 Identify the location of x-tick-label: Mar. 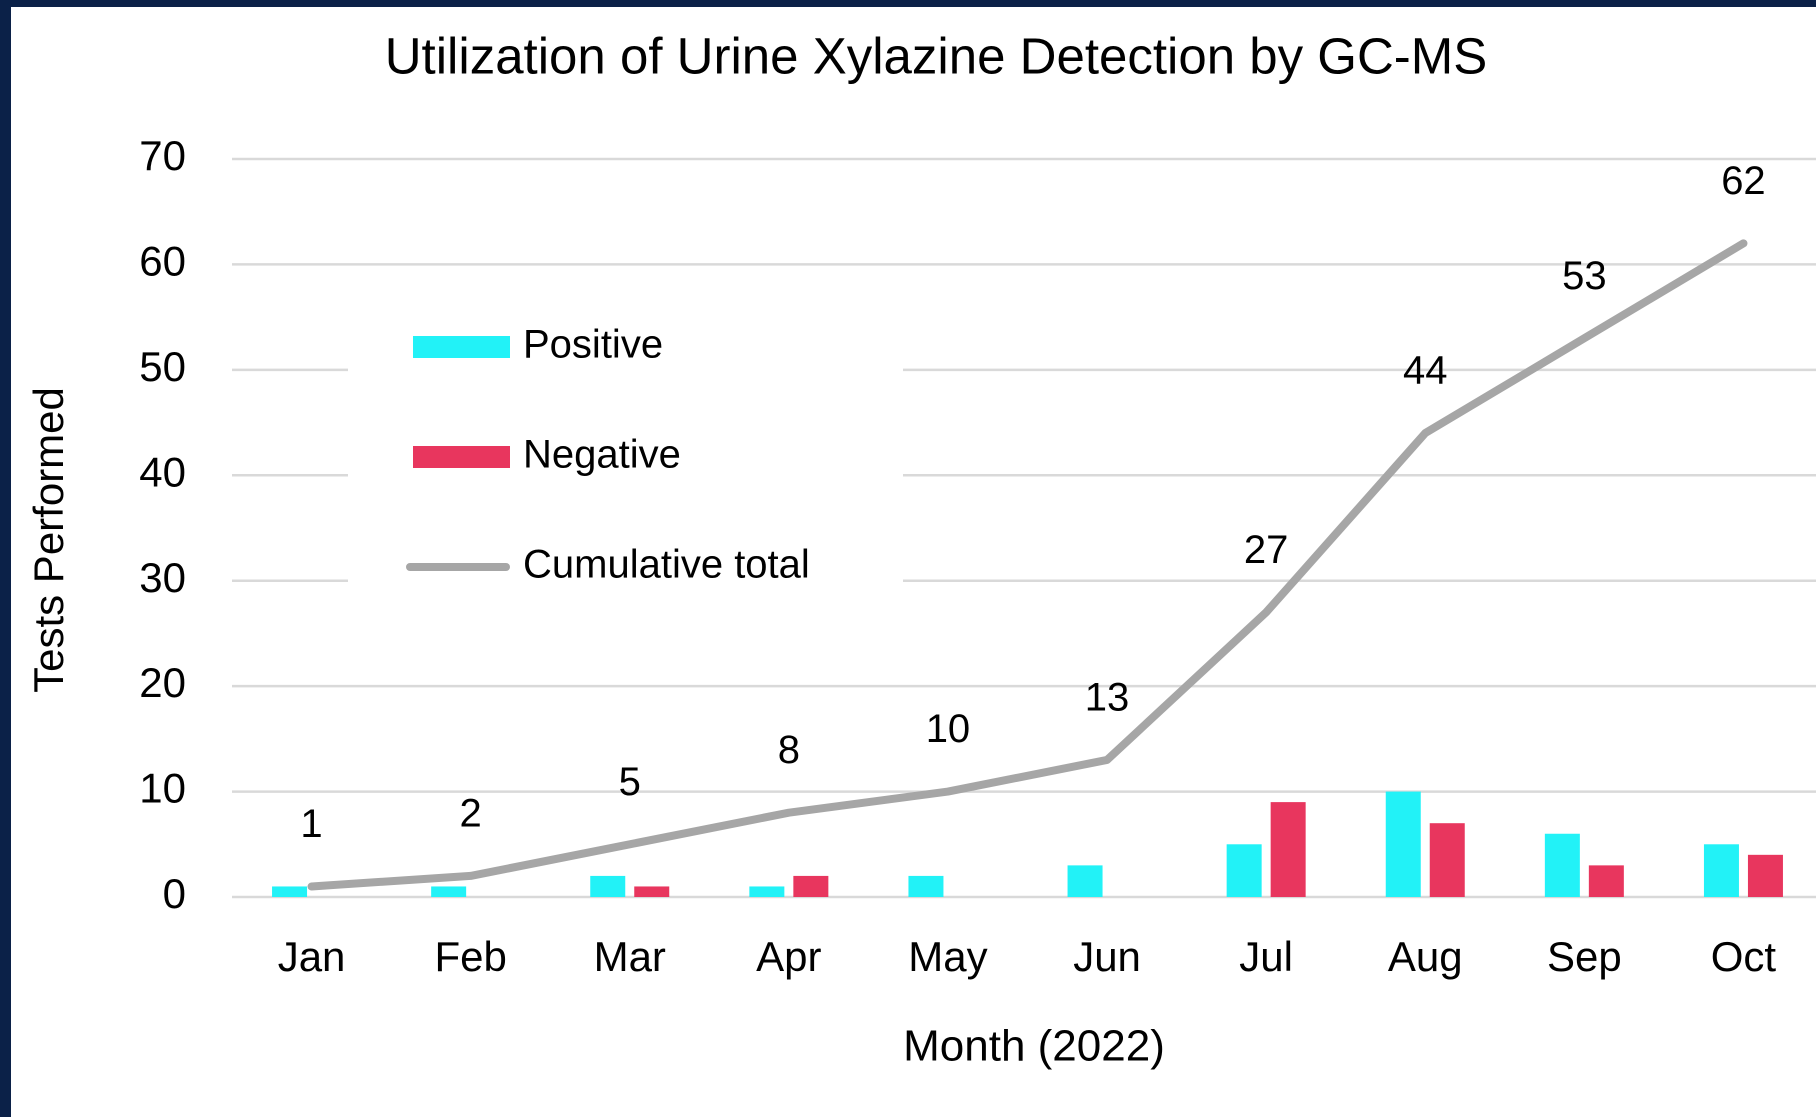
(630, 956).